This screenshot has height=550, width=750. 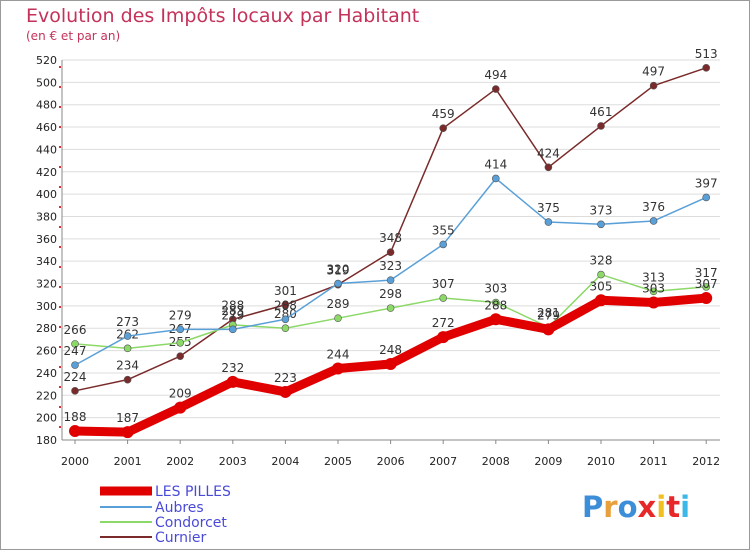 What do you see at coordinates (601, 210) in the screenshot?
I see `data-label-aubres: 373` at bounding box center [601, 210].